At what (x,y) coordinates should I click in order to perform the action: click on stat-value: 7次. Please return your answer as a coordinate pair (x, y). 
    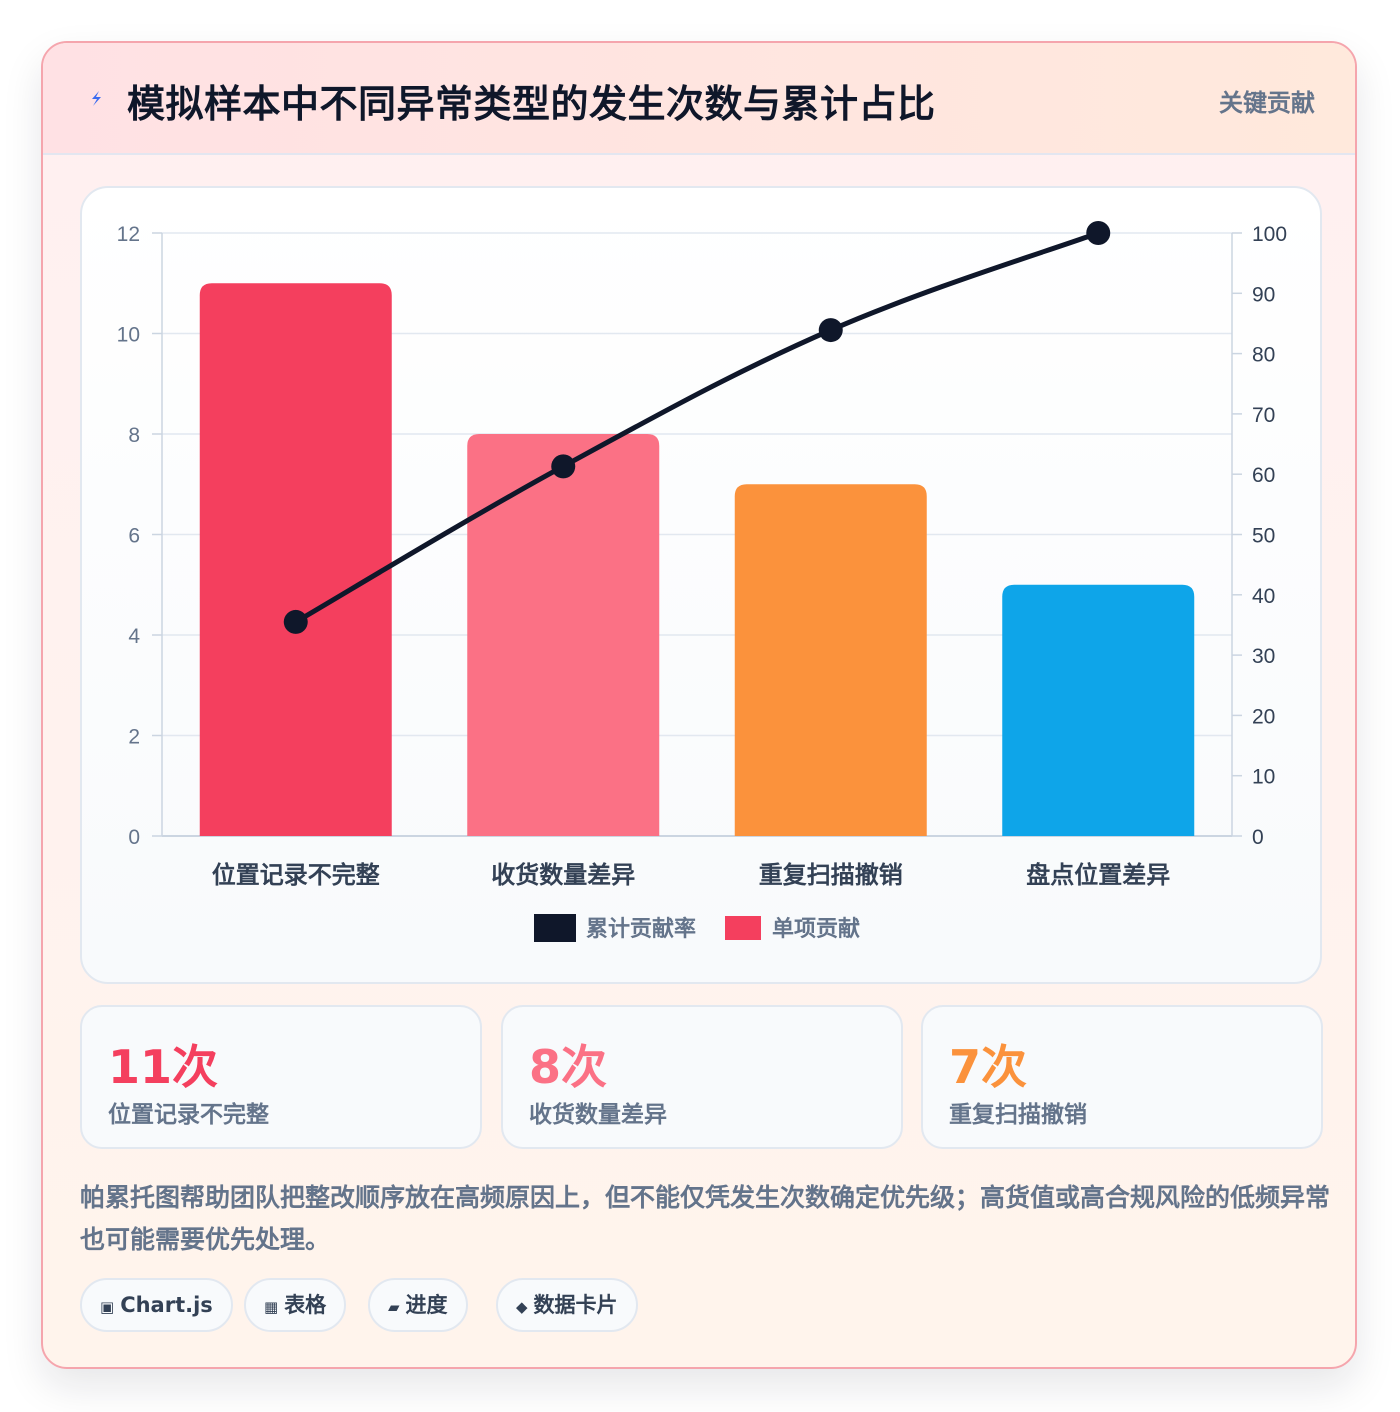
    Looking at the image, I should click on (988, 1067).